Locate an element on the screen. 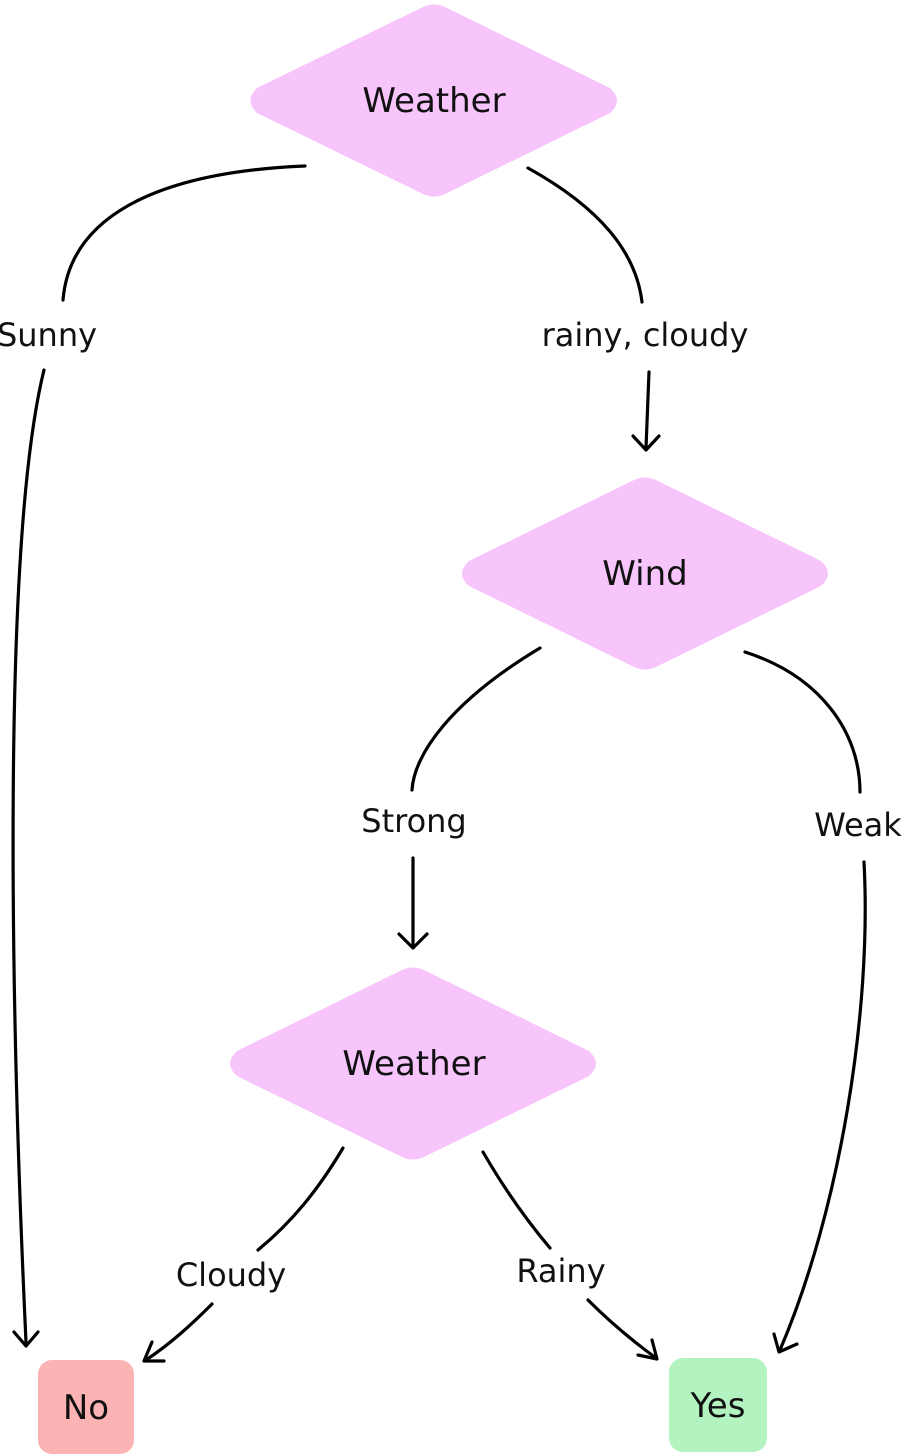  arrowhead-yes-left is located at coordinates (647, 1349).